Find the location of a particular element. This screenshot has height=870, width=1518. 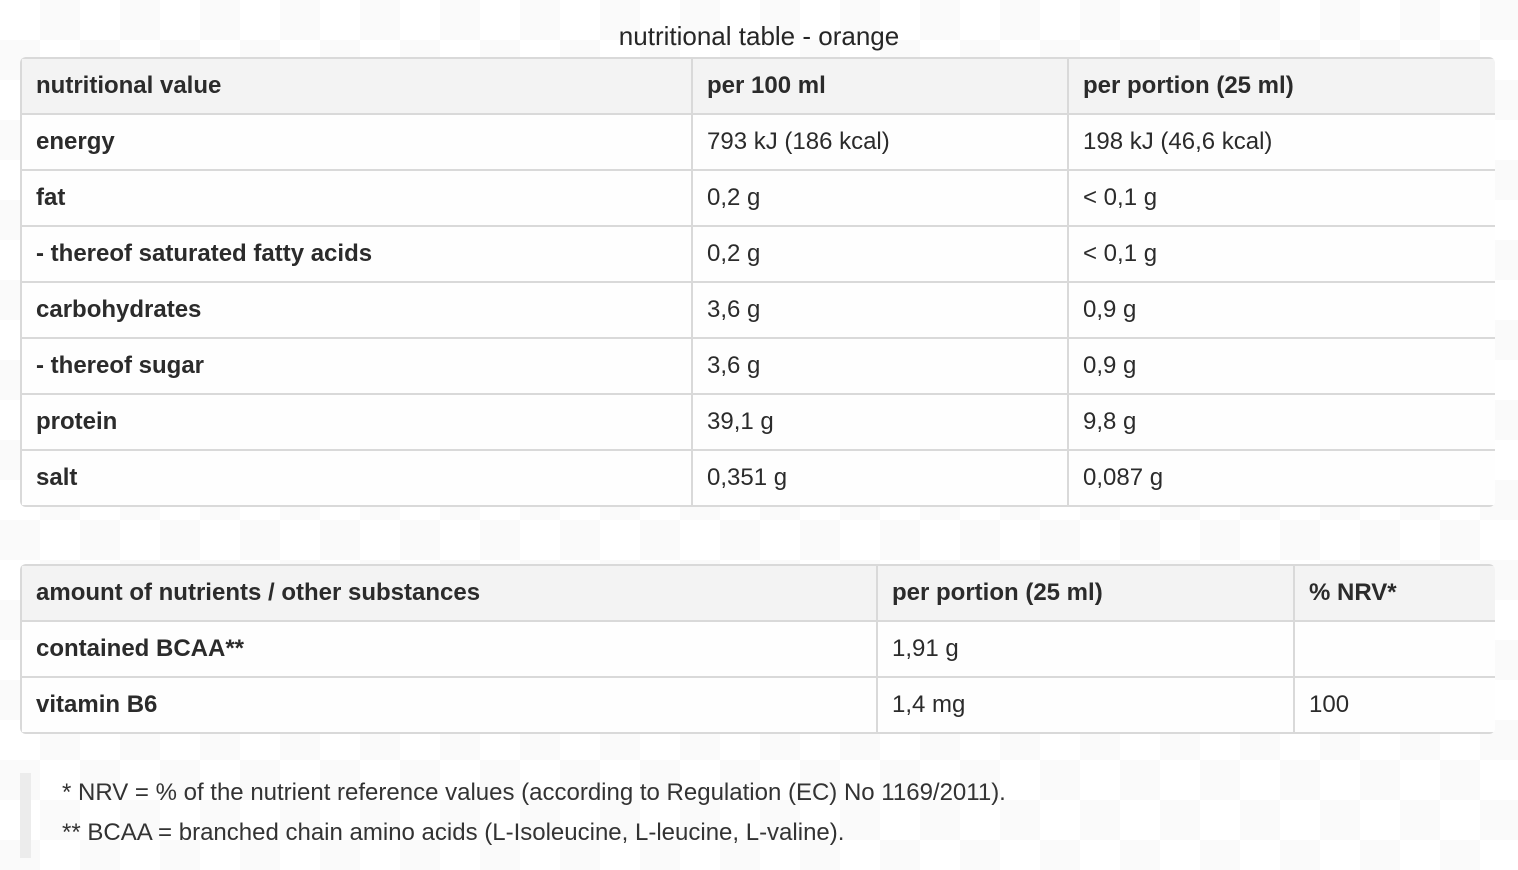

row-label: contained BCAA** is located at coordinates (449, 649).